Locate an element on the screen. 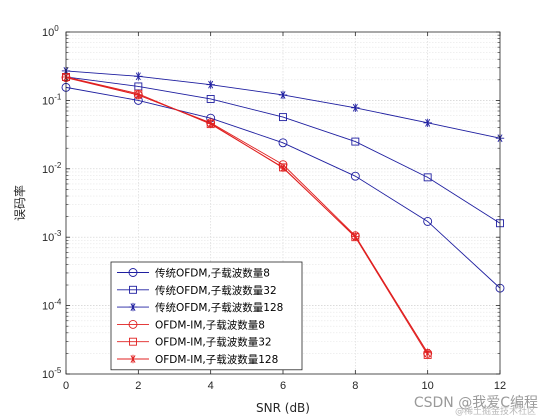 The width and height of the screenshot is (546, 418). x-tick-label: 10 is located at coordinates (428, 386).